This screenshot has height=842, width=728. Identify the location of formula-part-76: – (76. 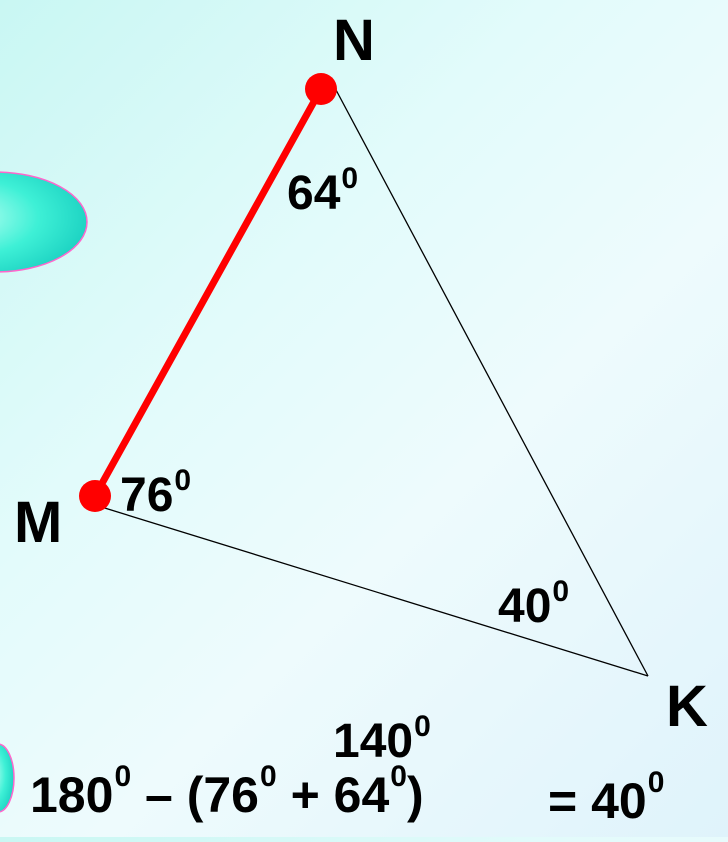
(195, 795).